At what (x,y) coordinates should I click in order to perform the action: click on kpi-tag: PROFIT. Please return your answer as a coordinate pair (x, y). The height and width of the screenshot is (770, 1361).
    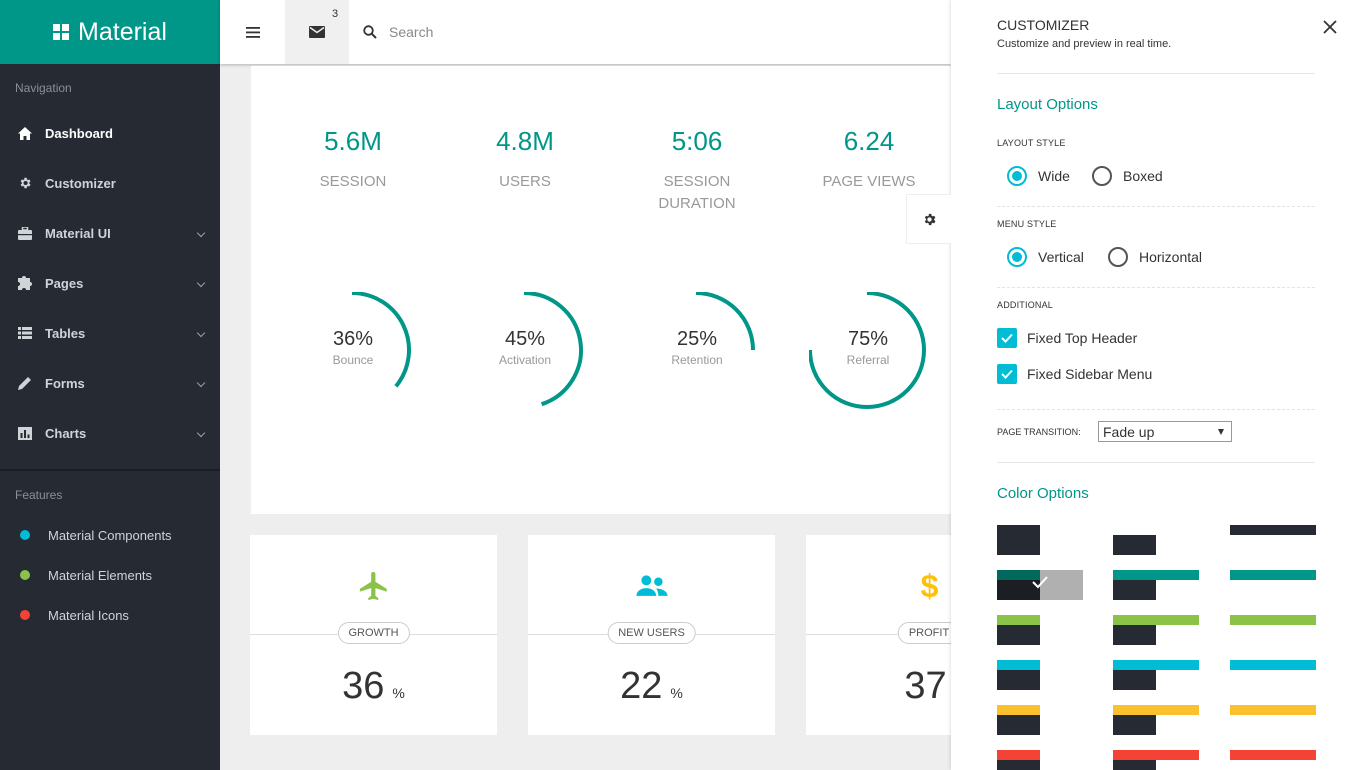
    Looking at the image, I should click on (924, 633).